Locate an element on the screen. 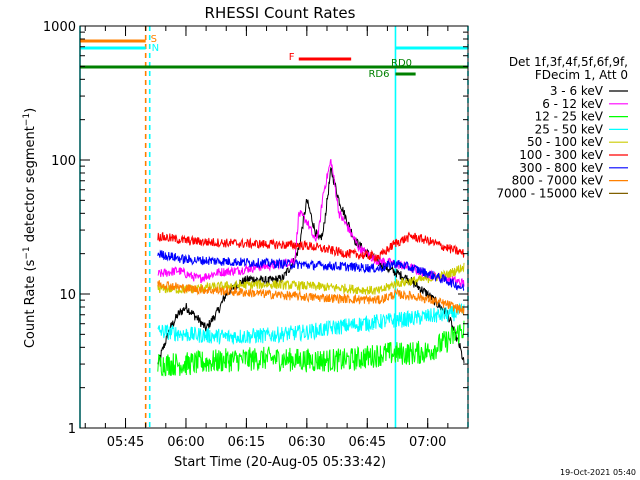 The image size is (640, 480). legend-header-line-2: FDecim 1, Att 0 is located at coordinates (581, 75).